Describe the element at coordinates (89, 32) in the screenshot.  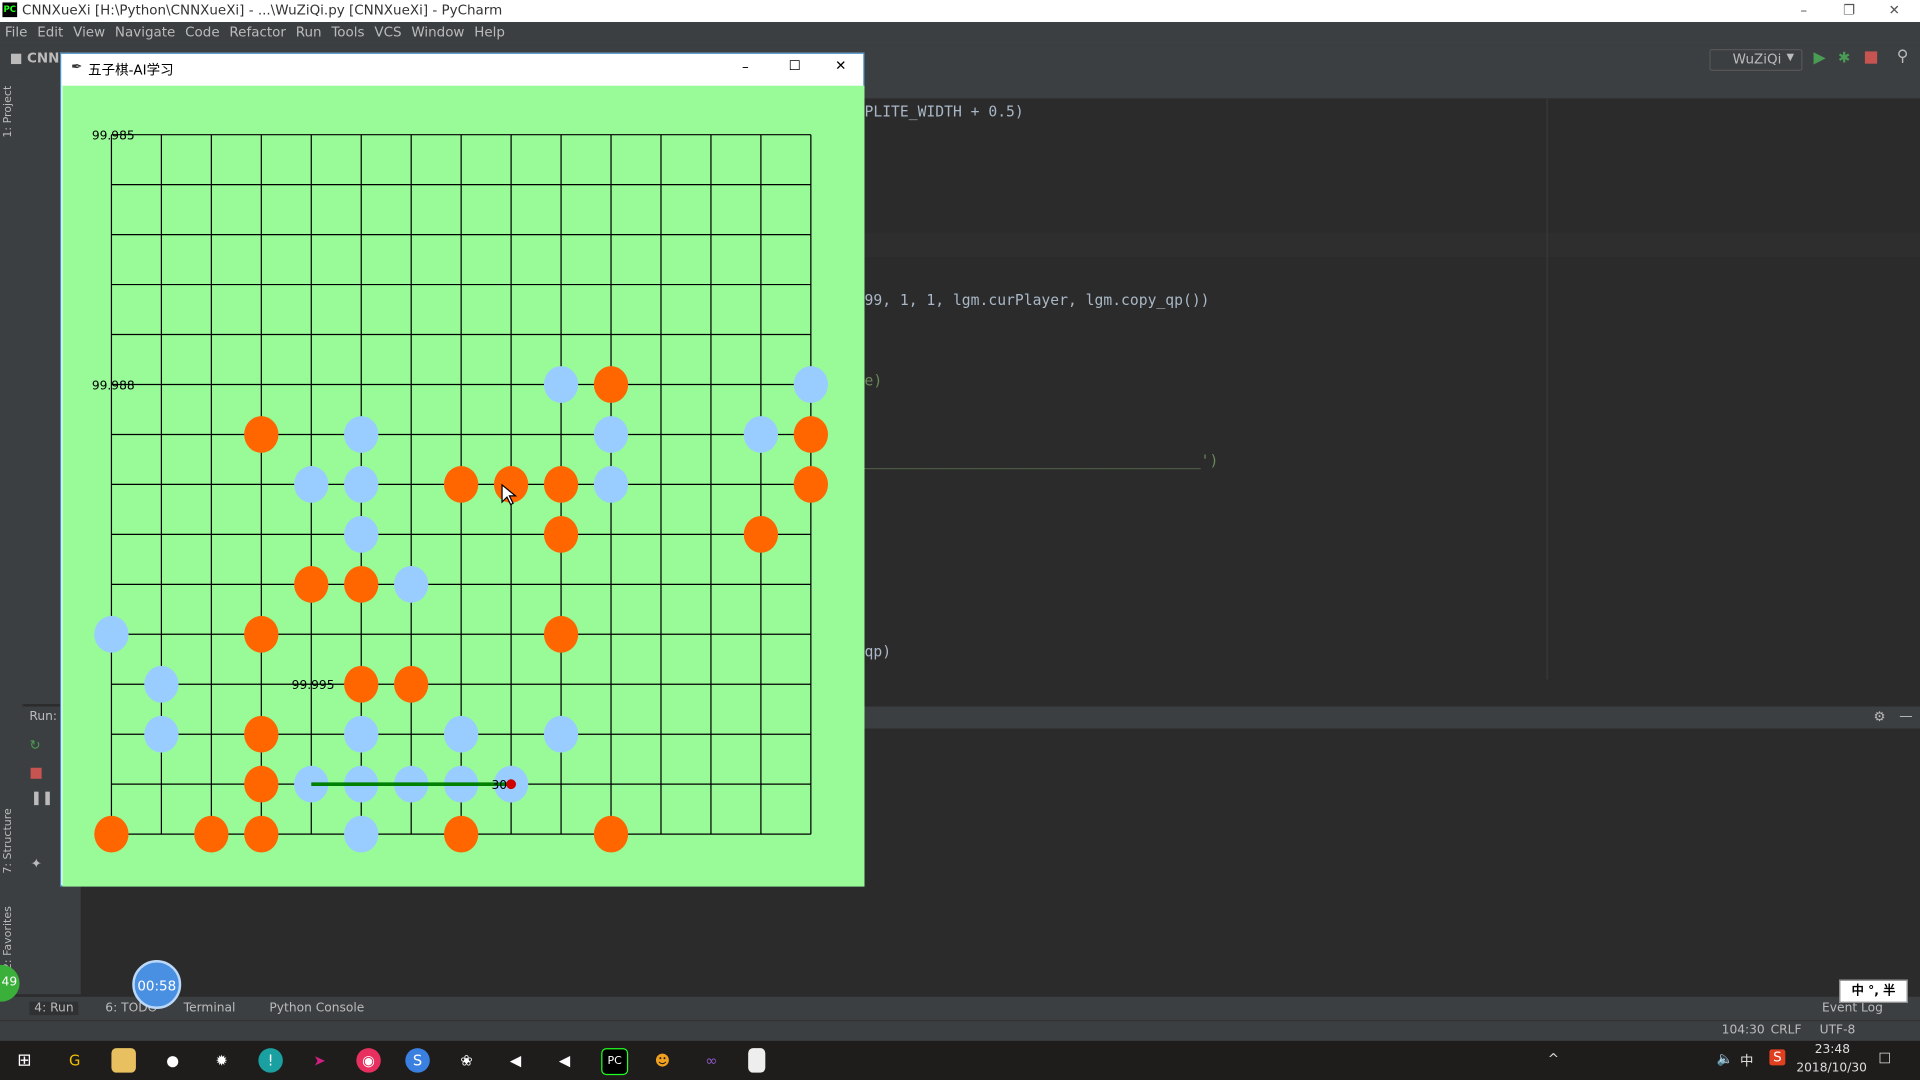
I see `menu-view: View` at that location.